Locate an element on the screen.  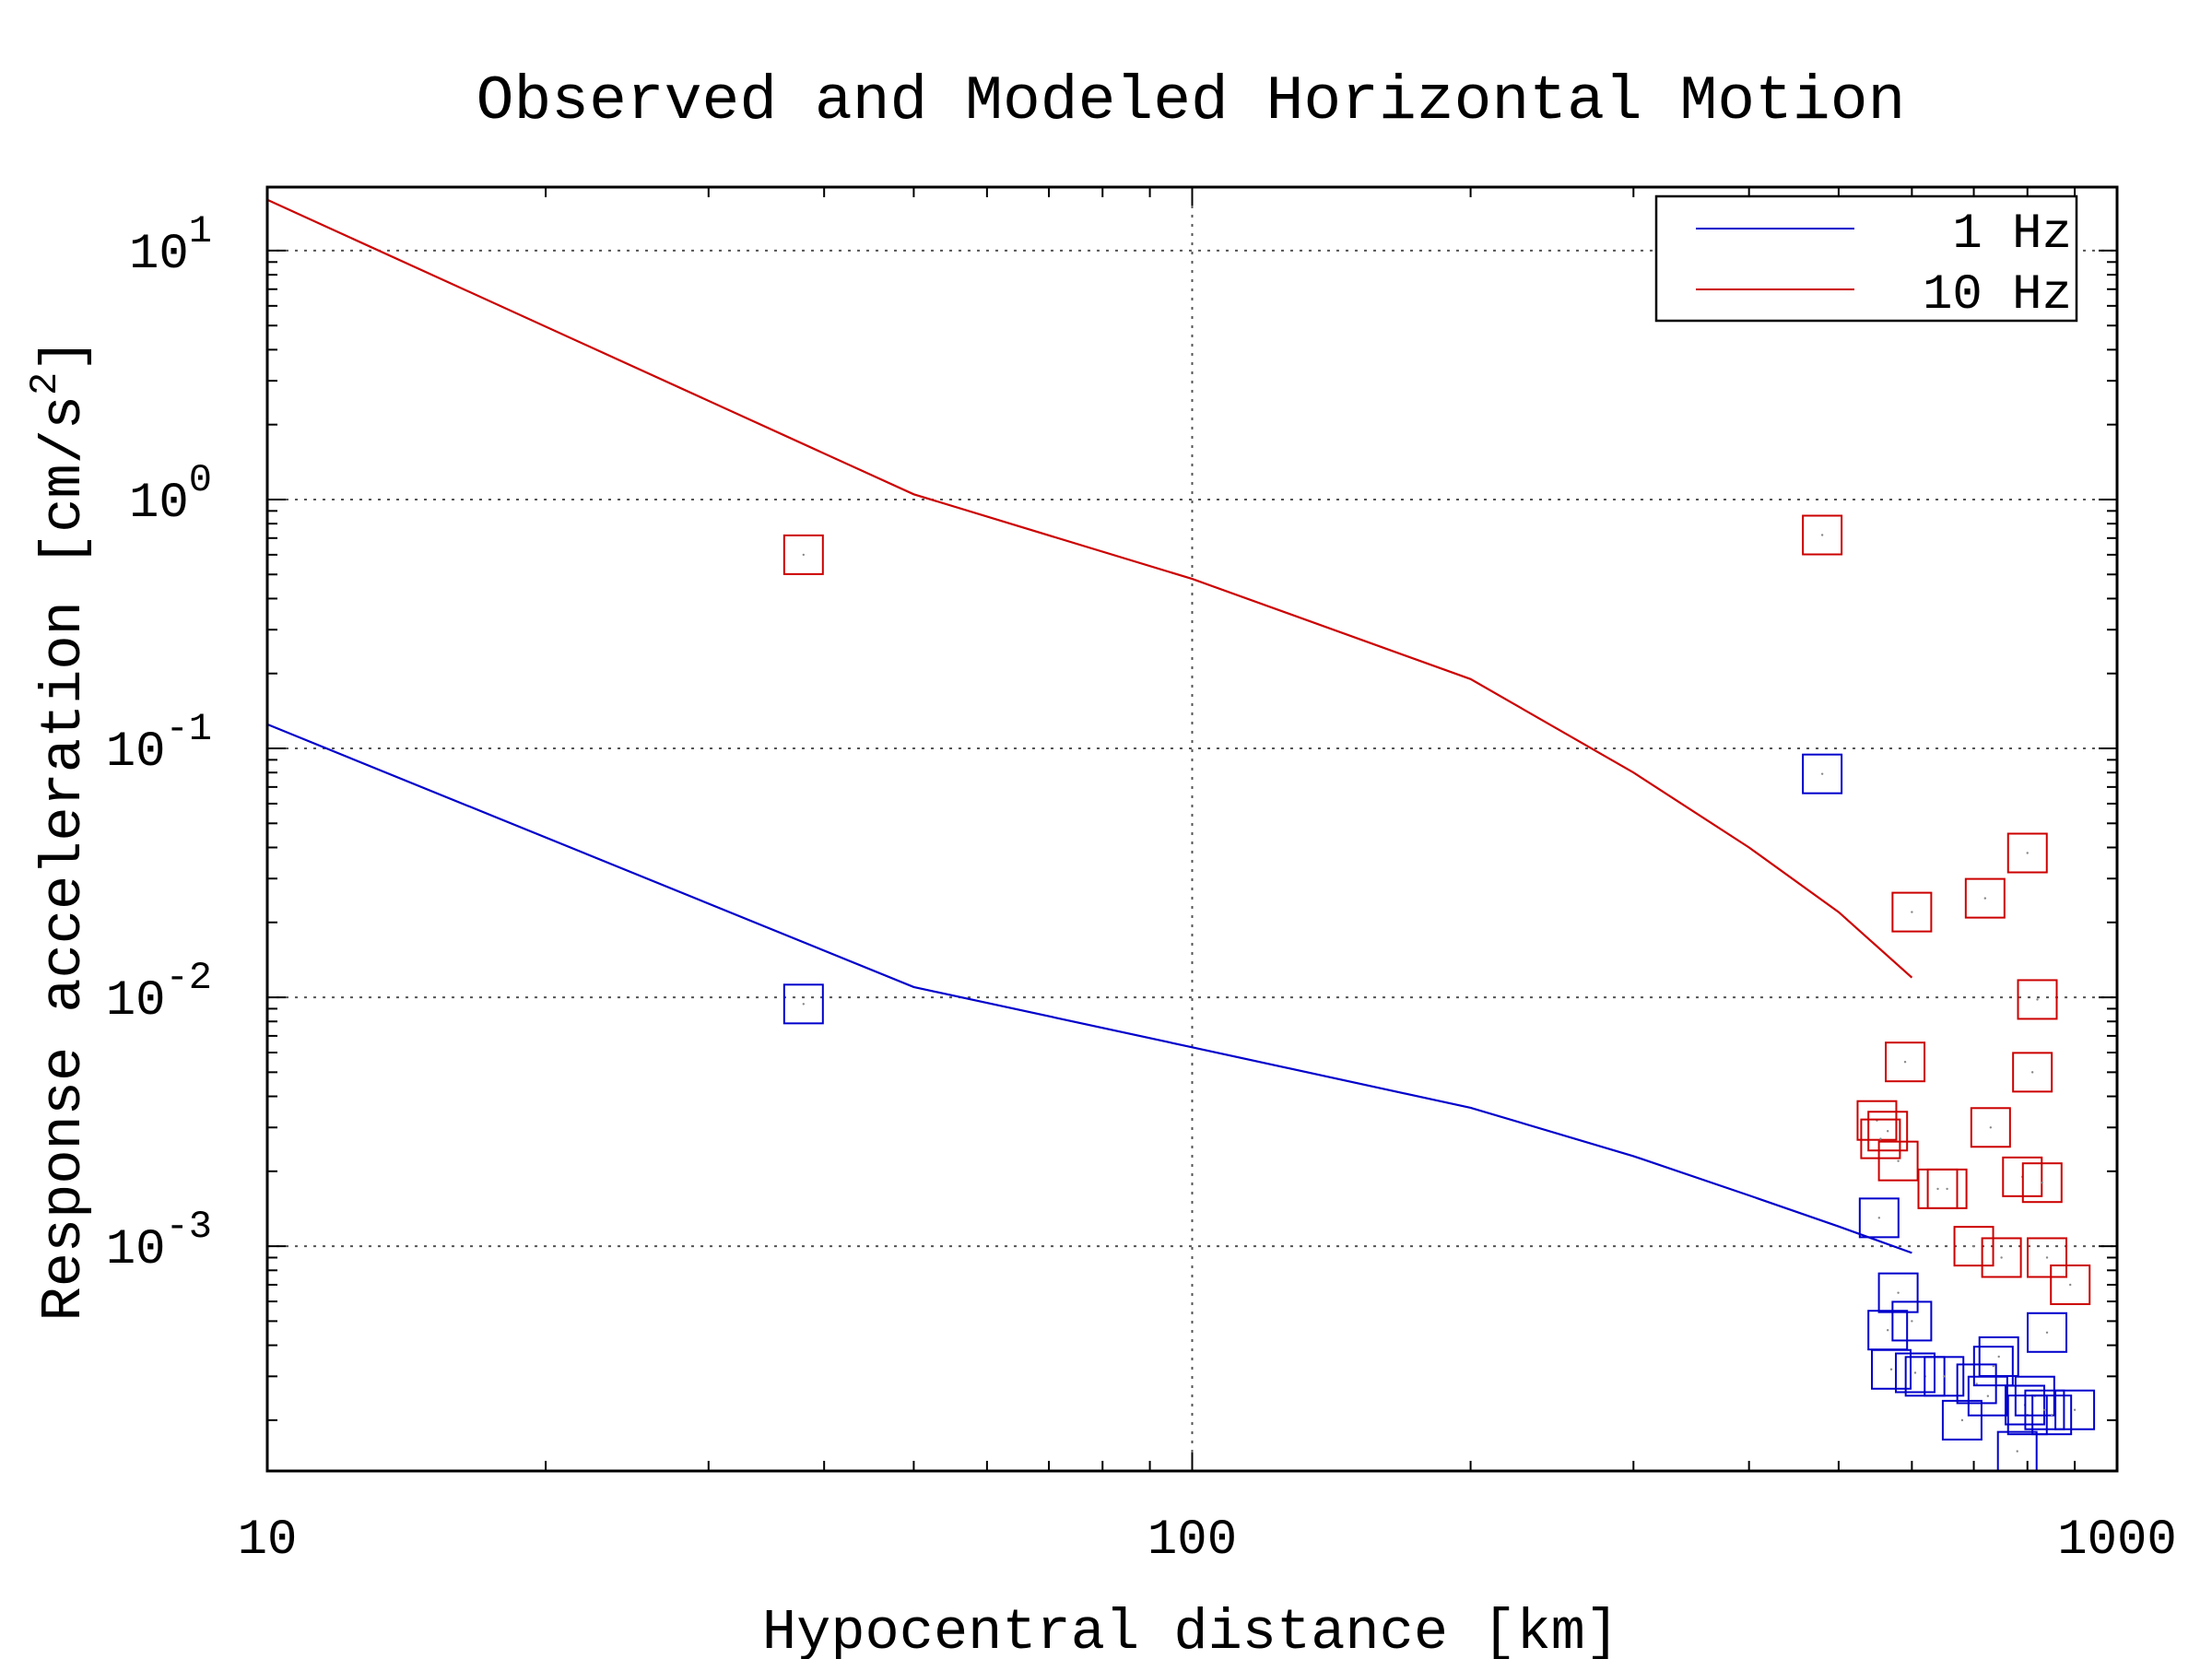
y-tick-label: 10⁻² is located at coordinates (159, 993).